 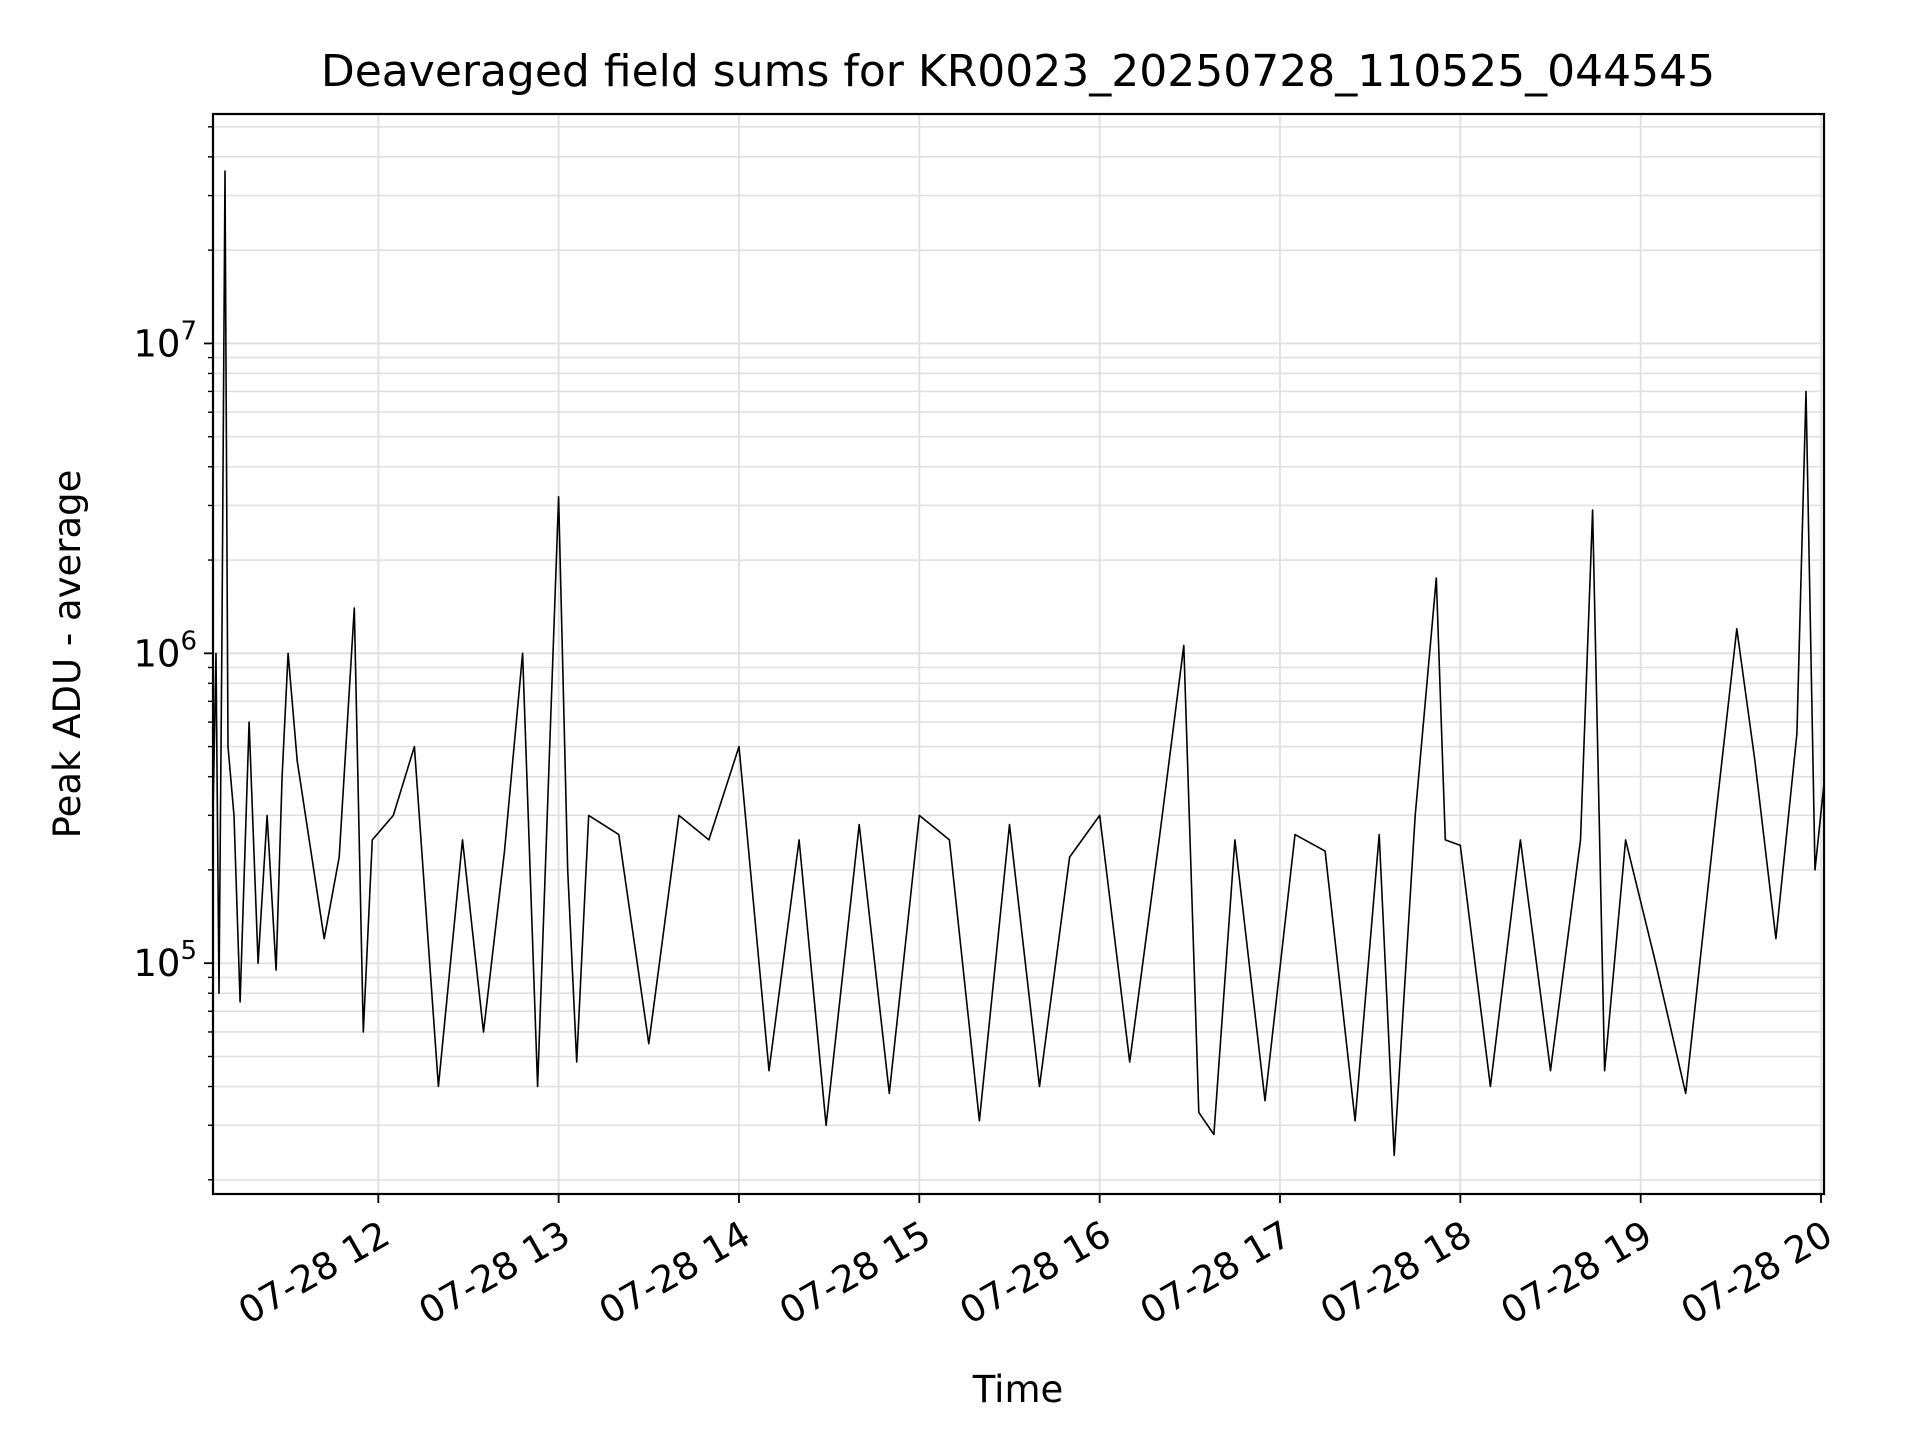 I want to click on y-tick-label: 10⁵, so click(x=165, y=960).